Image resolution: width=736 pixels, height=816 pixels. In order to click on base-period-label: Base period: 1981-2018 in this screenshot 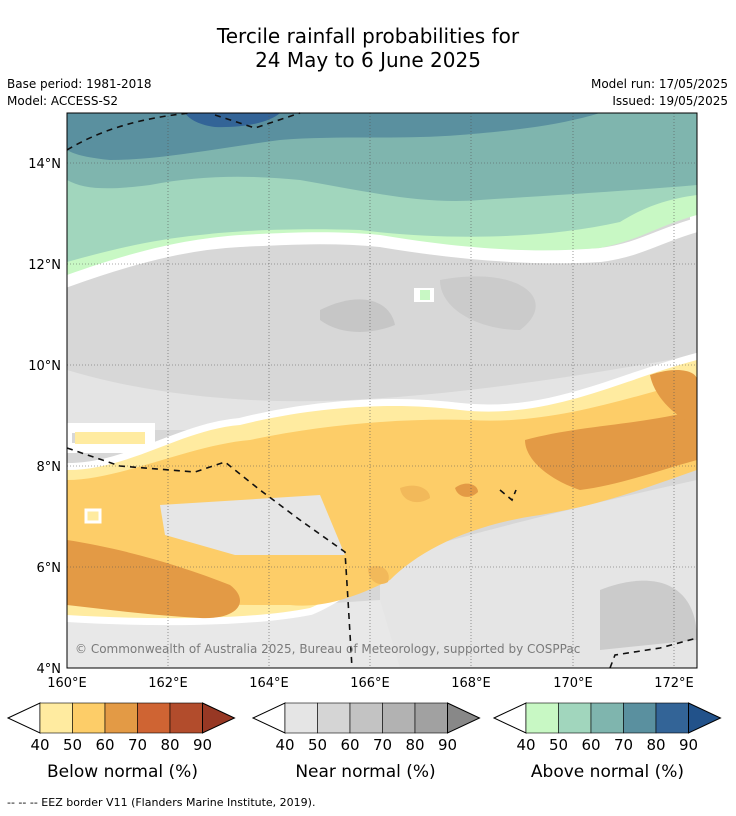, I will do `click(79, 84)`.